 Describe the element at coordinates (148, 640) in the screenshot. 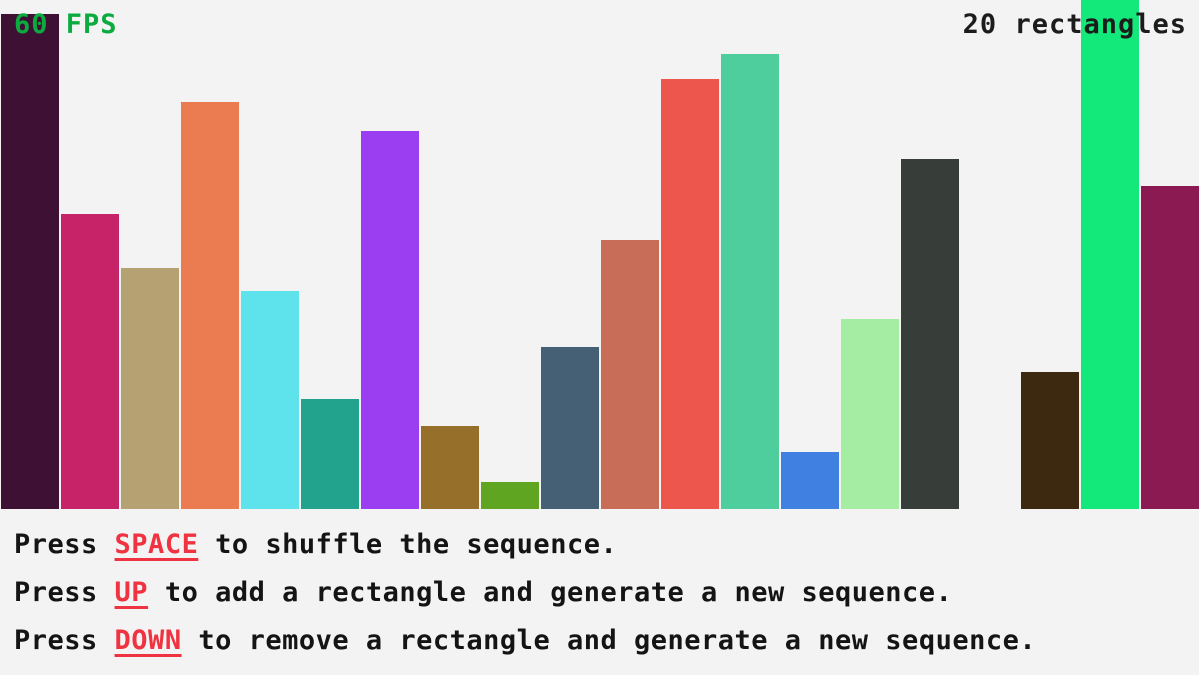

I see `key-hint-down: DOWN` at that location.